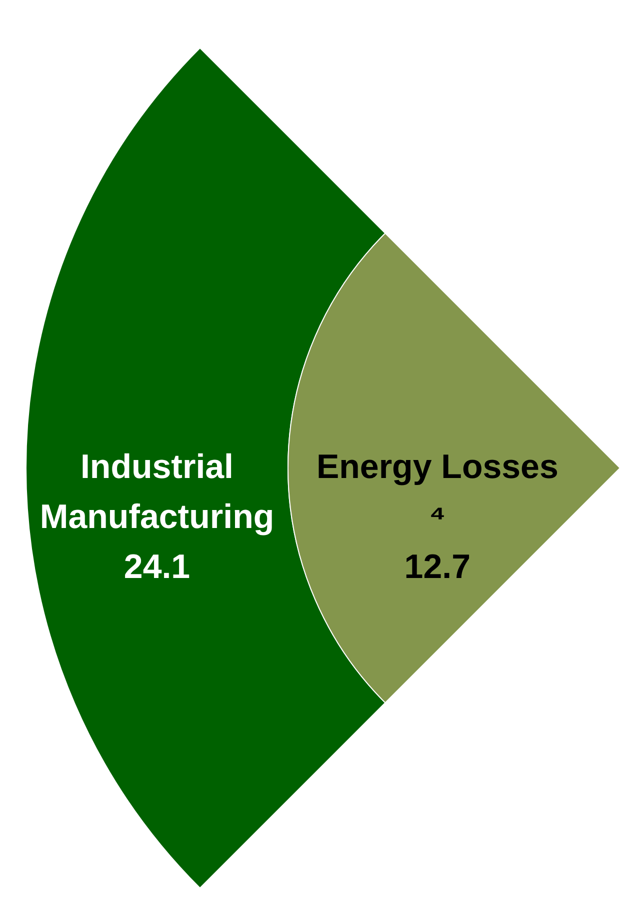 The width and height of the screenshot is (620, 901). Describe the element at coordinates (157, 567) in the screenshot. I see `data-label: 24.1` at that location.